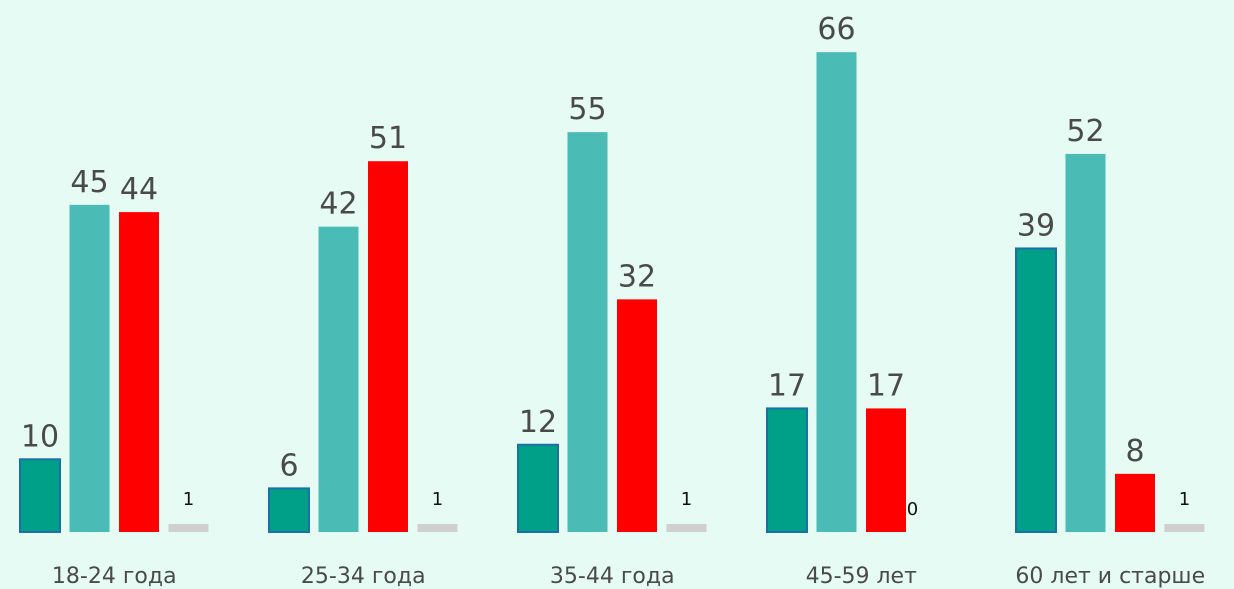  What do you see at coordinates (862, 576) in the screenshot?
I see `category-label-4: 45-59 лет` at bounding box center [862, 576].